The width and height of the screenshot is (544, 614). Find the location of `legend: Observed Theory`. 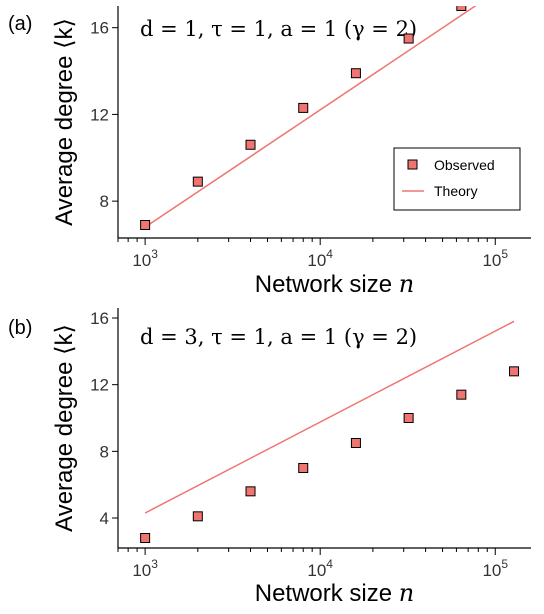

legend: Observed Theory is located at coordinates (457, 179).